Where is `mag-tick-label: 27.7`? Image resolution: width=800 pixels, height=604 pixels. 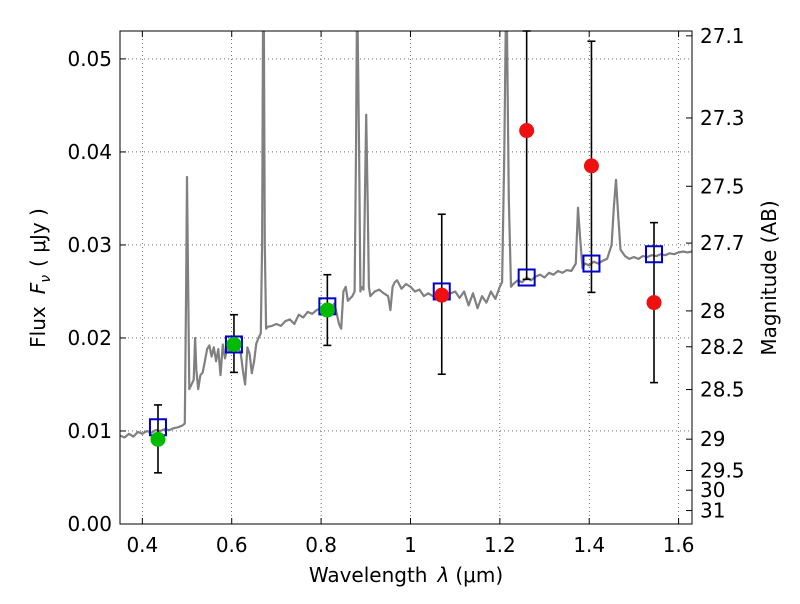 mag-tick-label: 27.7 is located at coordinates (722, 243).